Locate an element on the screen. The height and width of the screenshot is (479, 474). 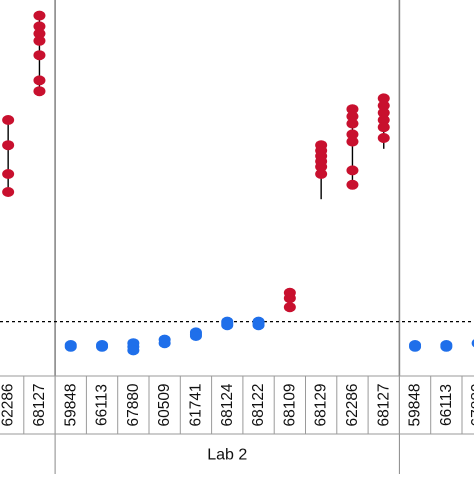
panel-label-layer: Lab 2 is located at coordinates (227, 455).